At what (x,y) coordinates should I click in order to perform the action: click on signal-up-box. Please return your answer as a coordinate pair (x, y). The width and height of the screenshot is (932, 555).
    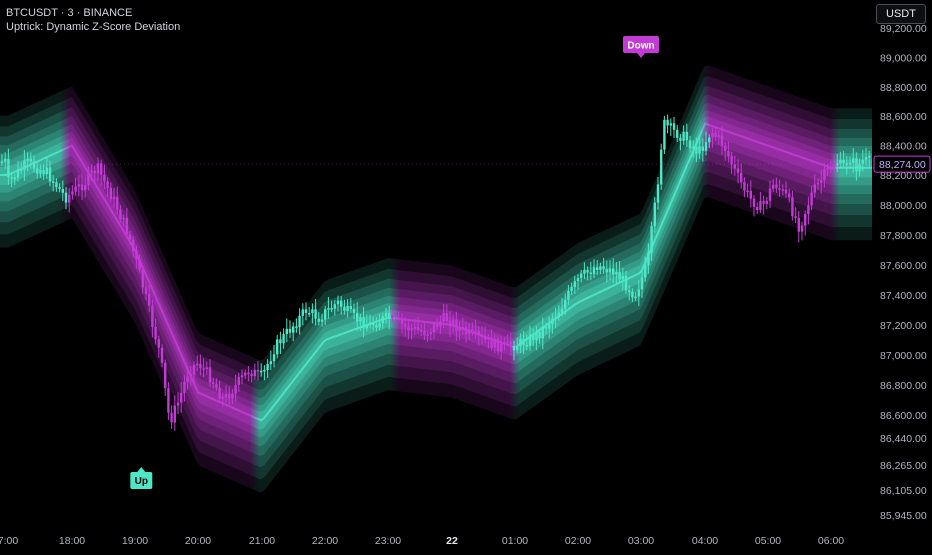
    Looking at the image, I should click on (141, 480).